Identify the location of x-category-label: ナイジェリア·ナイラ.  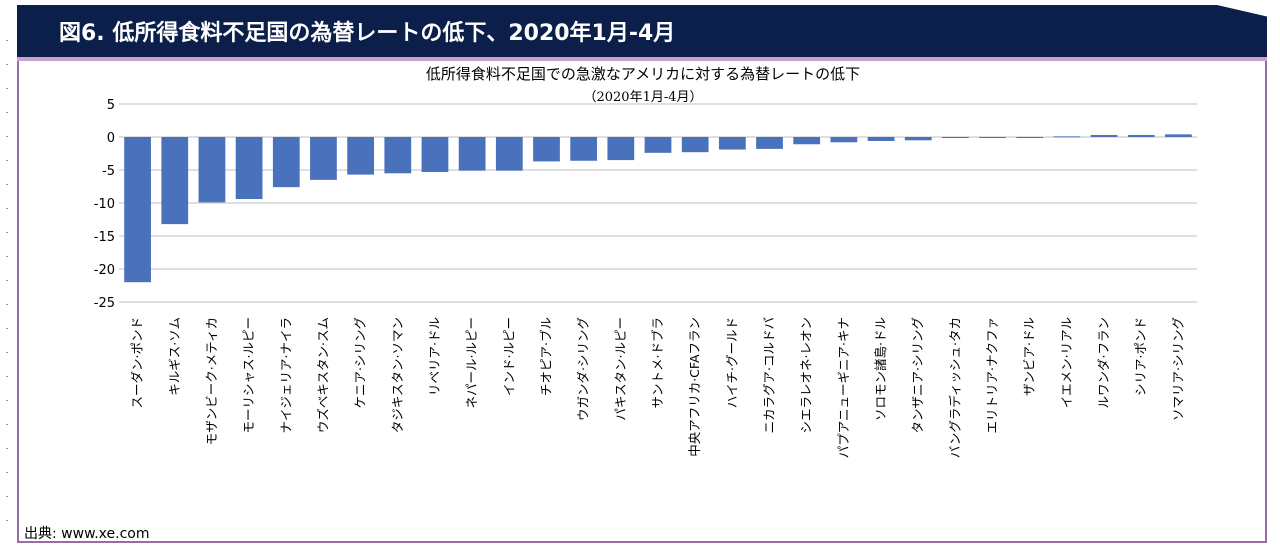
(285, 375).